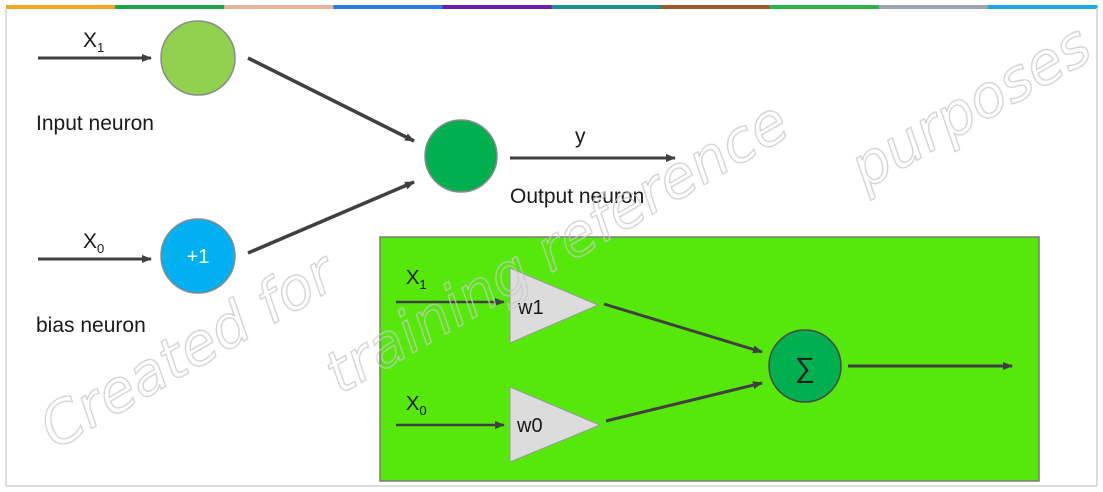 Image resolution: width=1103 pixels, height=492 pixels. What do you see at coordinates (530, 308) in the screenshot?
I see `w1-label: w1` at bounding box center [530, 308].